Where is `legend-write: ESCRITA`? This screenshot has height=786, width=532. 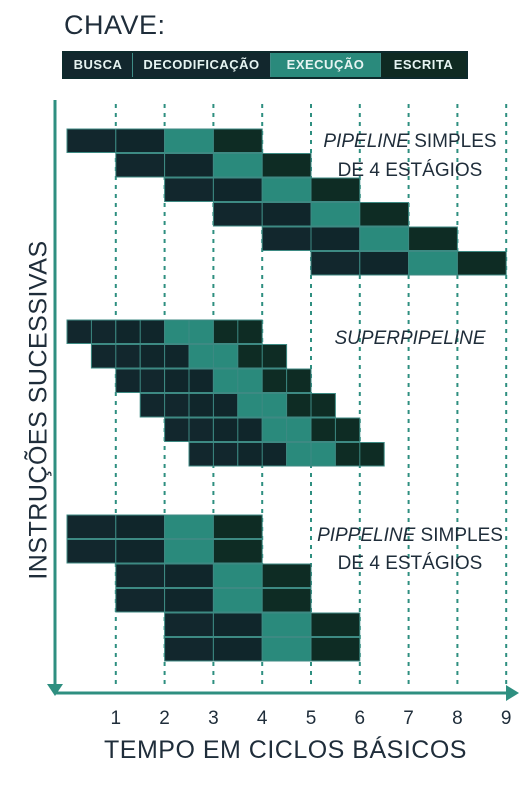
legend-write: ESCRITA is located at coordinates (423, 65).